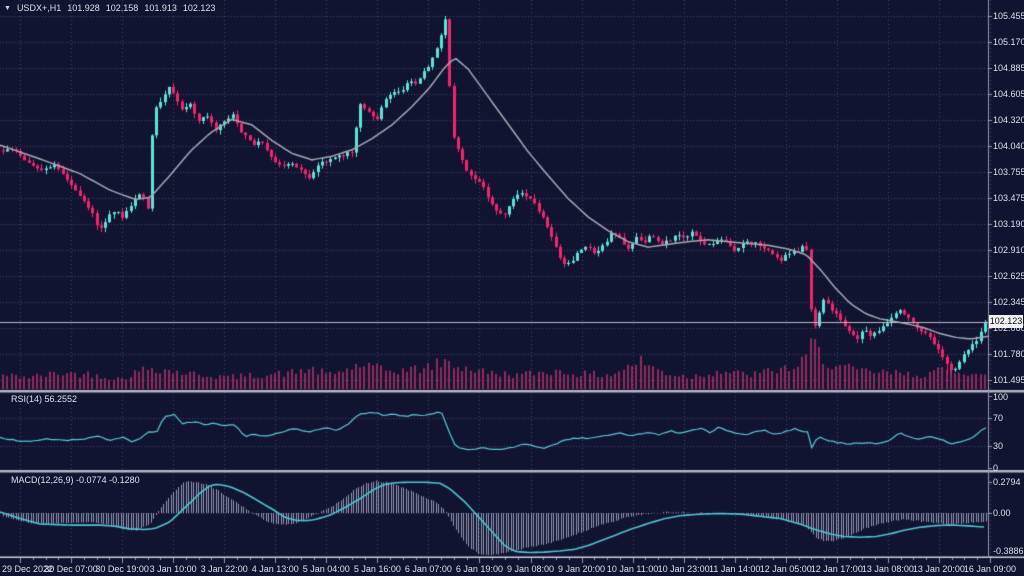 This screenshot has height=576, width=1024. Describe the element at coordinates (479, 569) in the screenshot. I see `time-axis-label: 6 Jan 19:00` at that location.